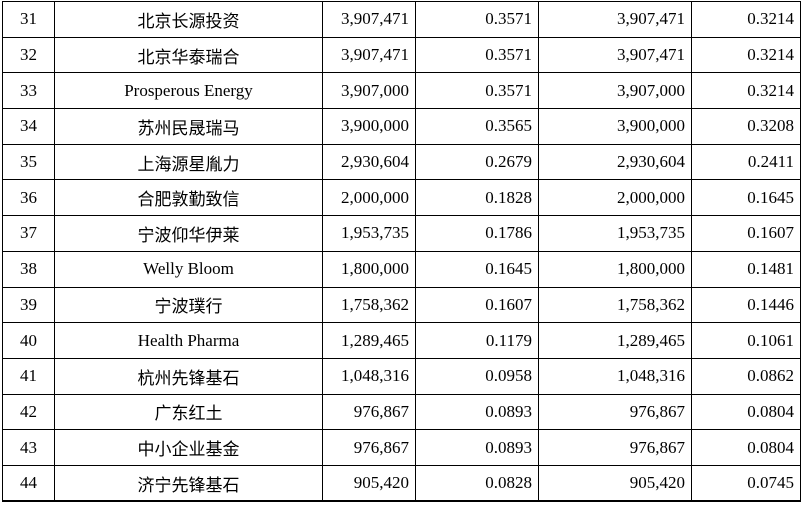 The width and height of the screenshot is (804, 516). I want to click on shares-before-cell: 1,800,000, so click(369, 269).